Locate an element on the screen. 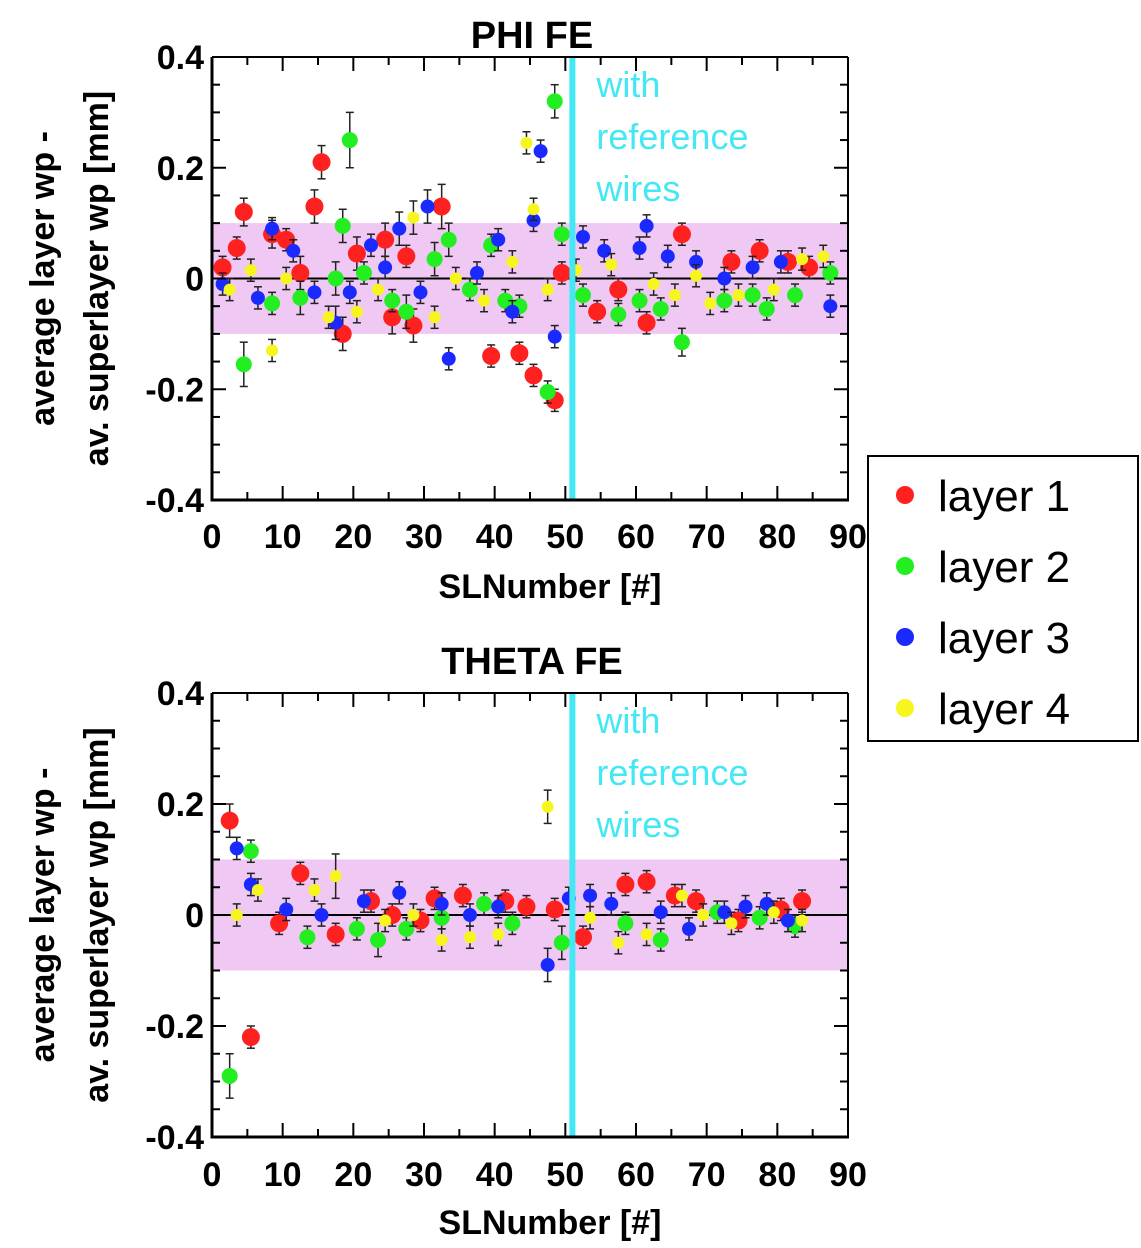  legend-label: layer 2 is located at coordinates (1004, 567).